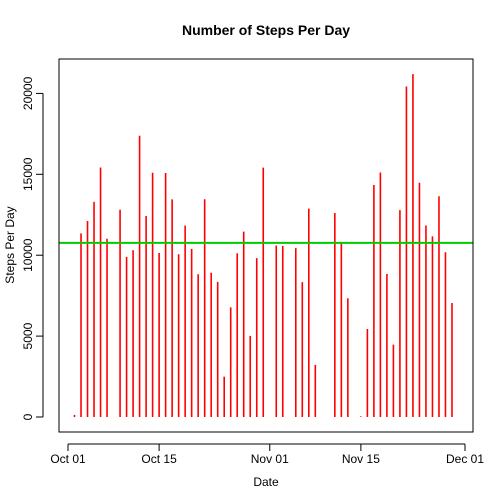  What do you see at coordinates (68, 459) in the screenshot?
I see `x-tick-label: Oct 01` at bounding box center [68, 459].